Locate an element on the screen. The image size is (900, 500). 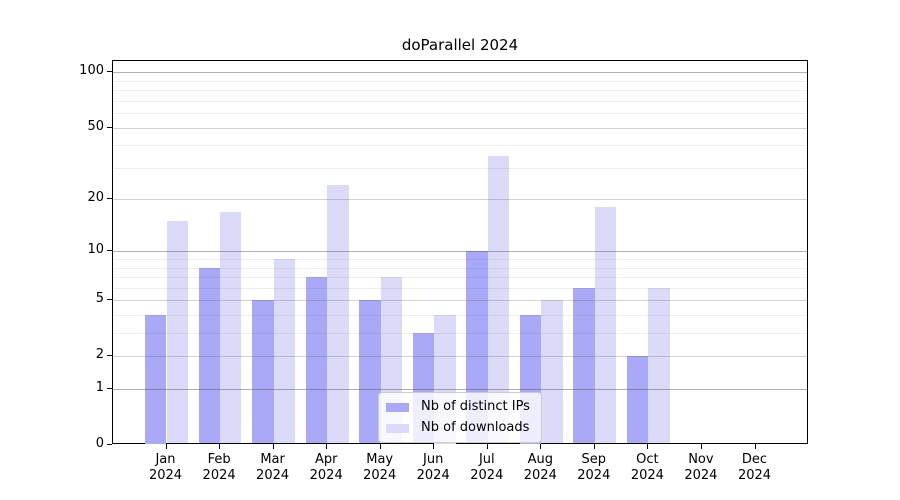
x-tick-mar is located at coordinates (273, 446).